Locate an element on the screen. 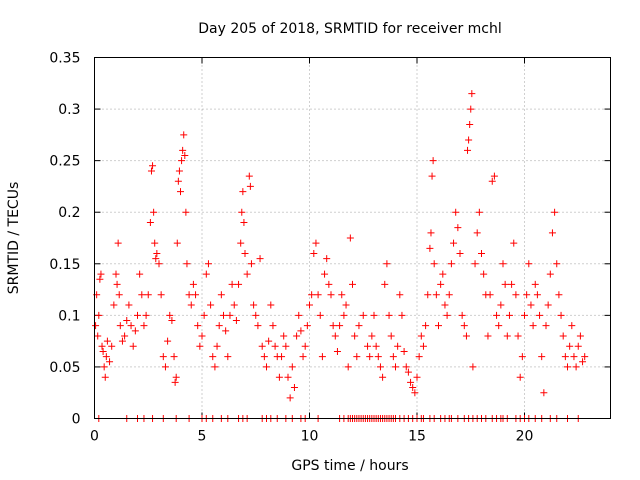 The width and height of the screenshot is (640, 480). x-tick-label: 20 is located at coordinates (525, 437).